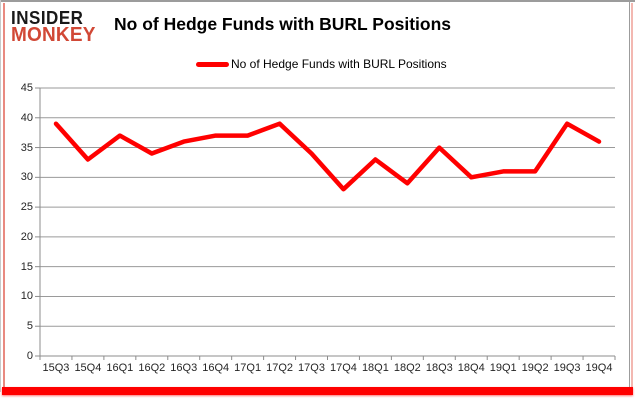 Image resolution: width=635 pixels, height=405 pixels. I want to click on x-tick-label: 15Q3, so click(56, 368).